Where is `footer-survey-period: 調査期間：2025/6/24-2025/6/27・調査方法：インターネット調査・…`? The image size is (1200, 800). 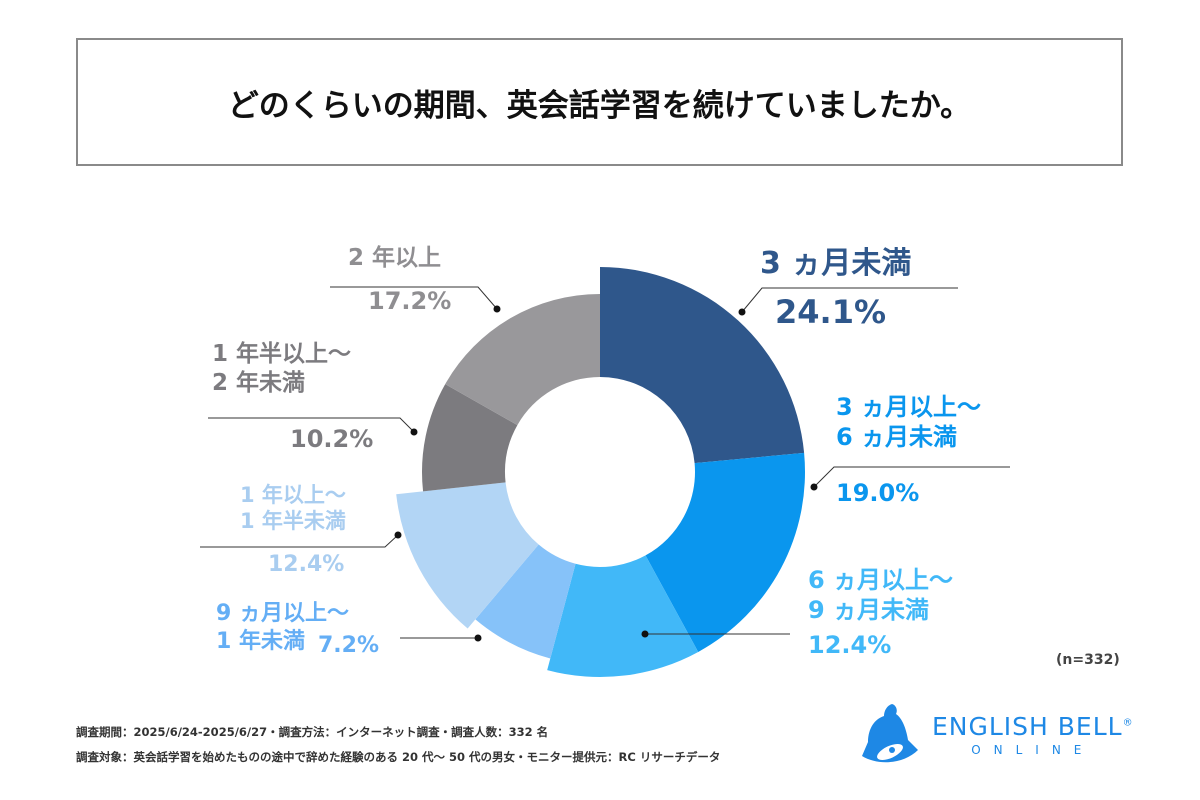 footer-survey-period: 調査期間：2025/6/24-2025/6/27・調査方法：インターネット調査・… is located at coordinates (312, 732).